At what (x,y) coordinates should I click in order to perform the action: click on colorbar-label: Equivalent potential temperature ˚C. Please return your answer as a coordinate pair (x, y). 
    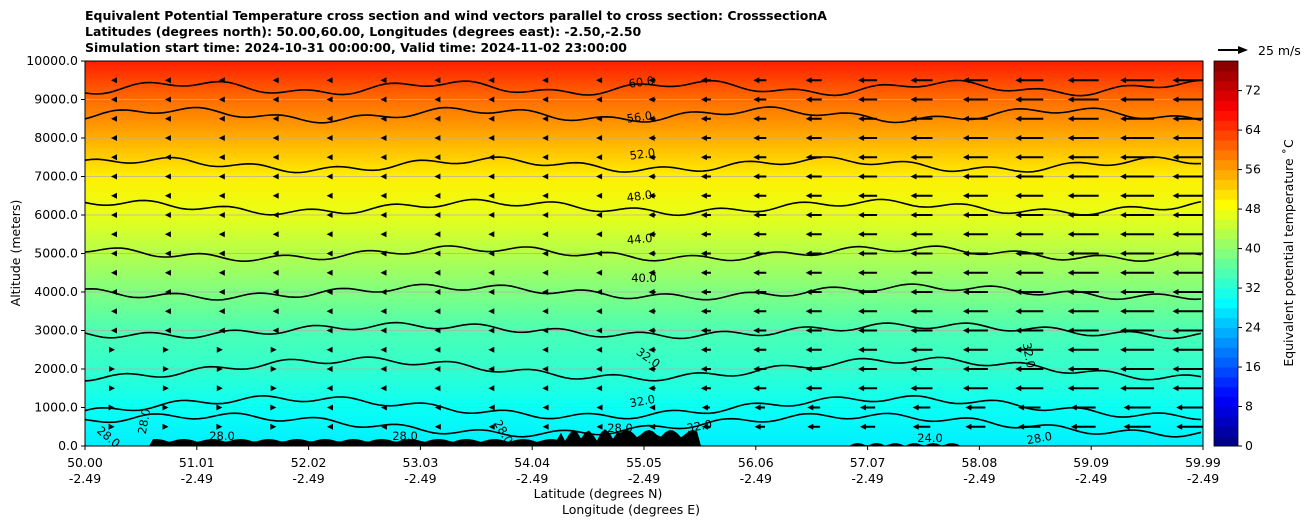
    Looking at the image, I should click on (1288, 253).